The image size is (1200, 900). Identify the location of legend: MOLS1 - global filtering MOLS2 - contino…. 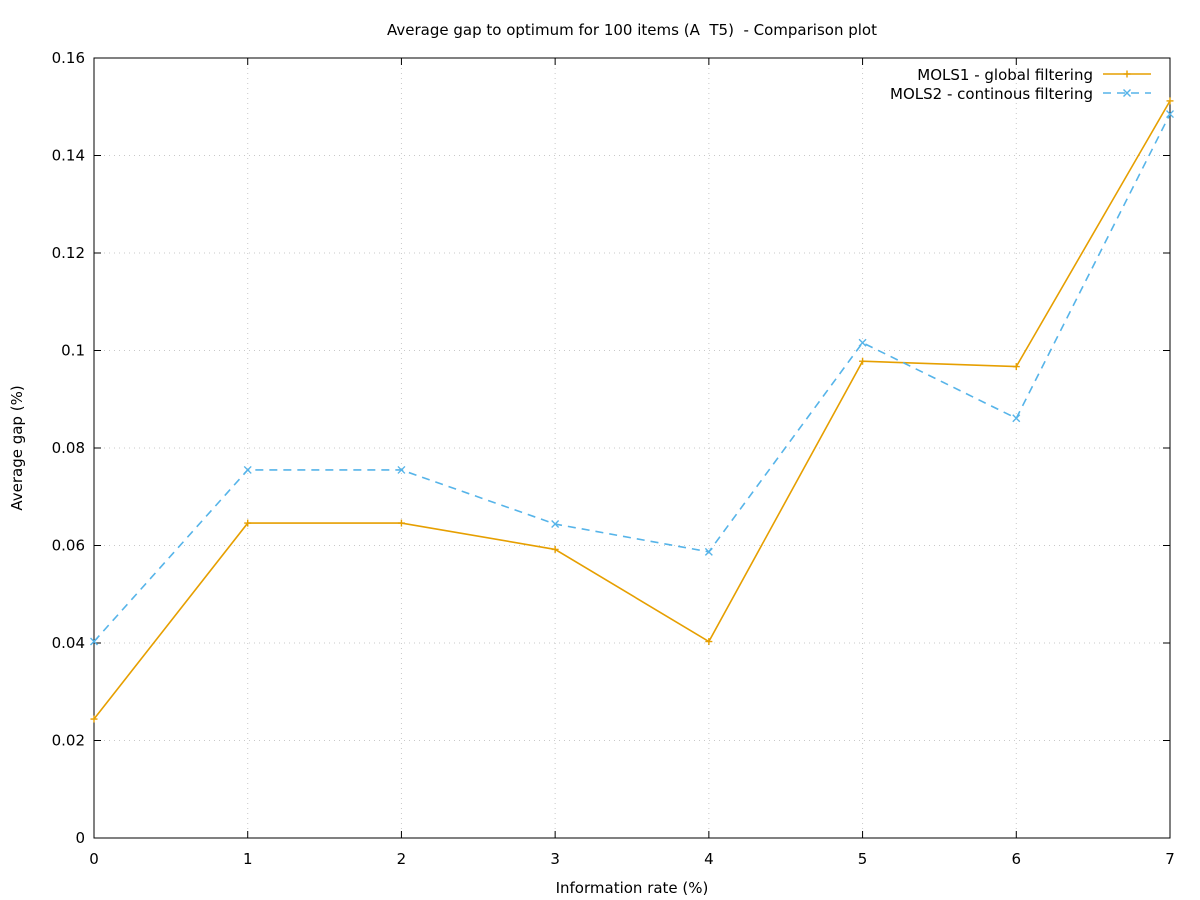
(1020, 84).